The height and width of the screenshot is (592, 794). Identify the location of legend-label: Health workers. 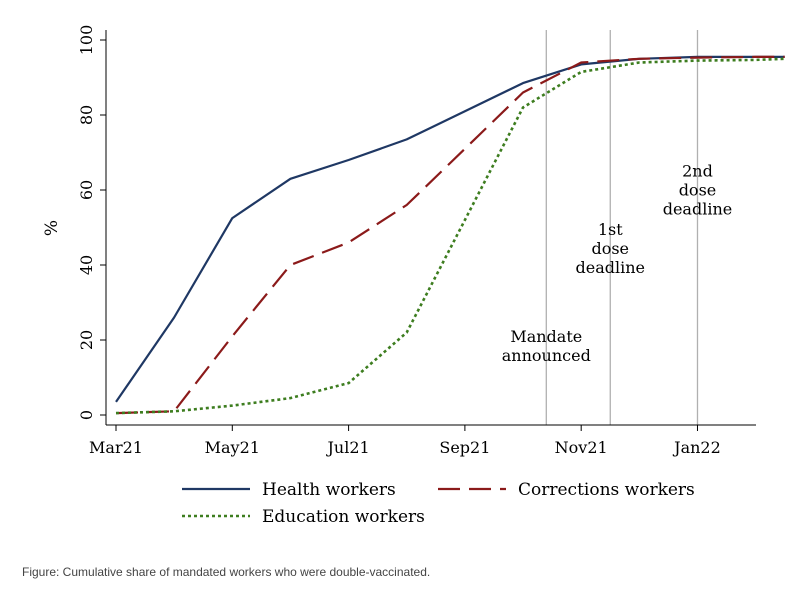
(329, 490).